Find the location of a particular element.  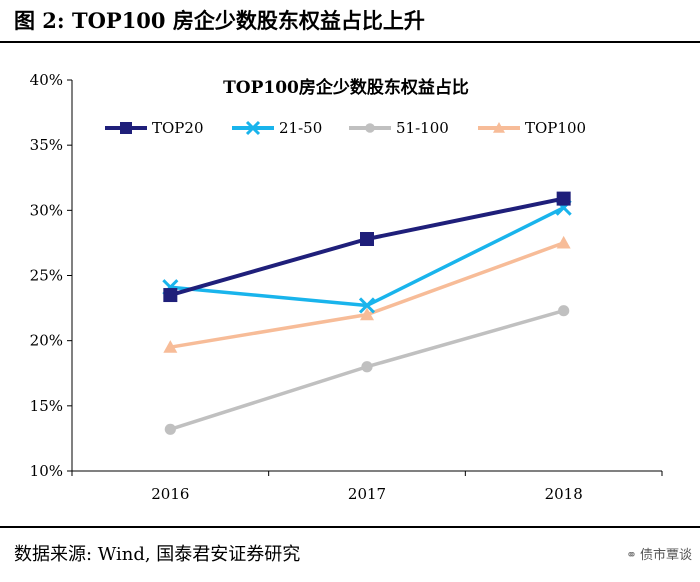

top-rule is located at coordinates (350, 42).